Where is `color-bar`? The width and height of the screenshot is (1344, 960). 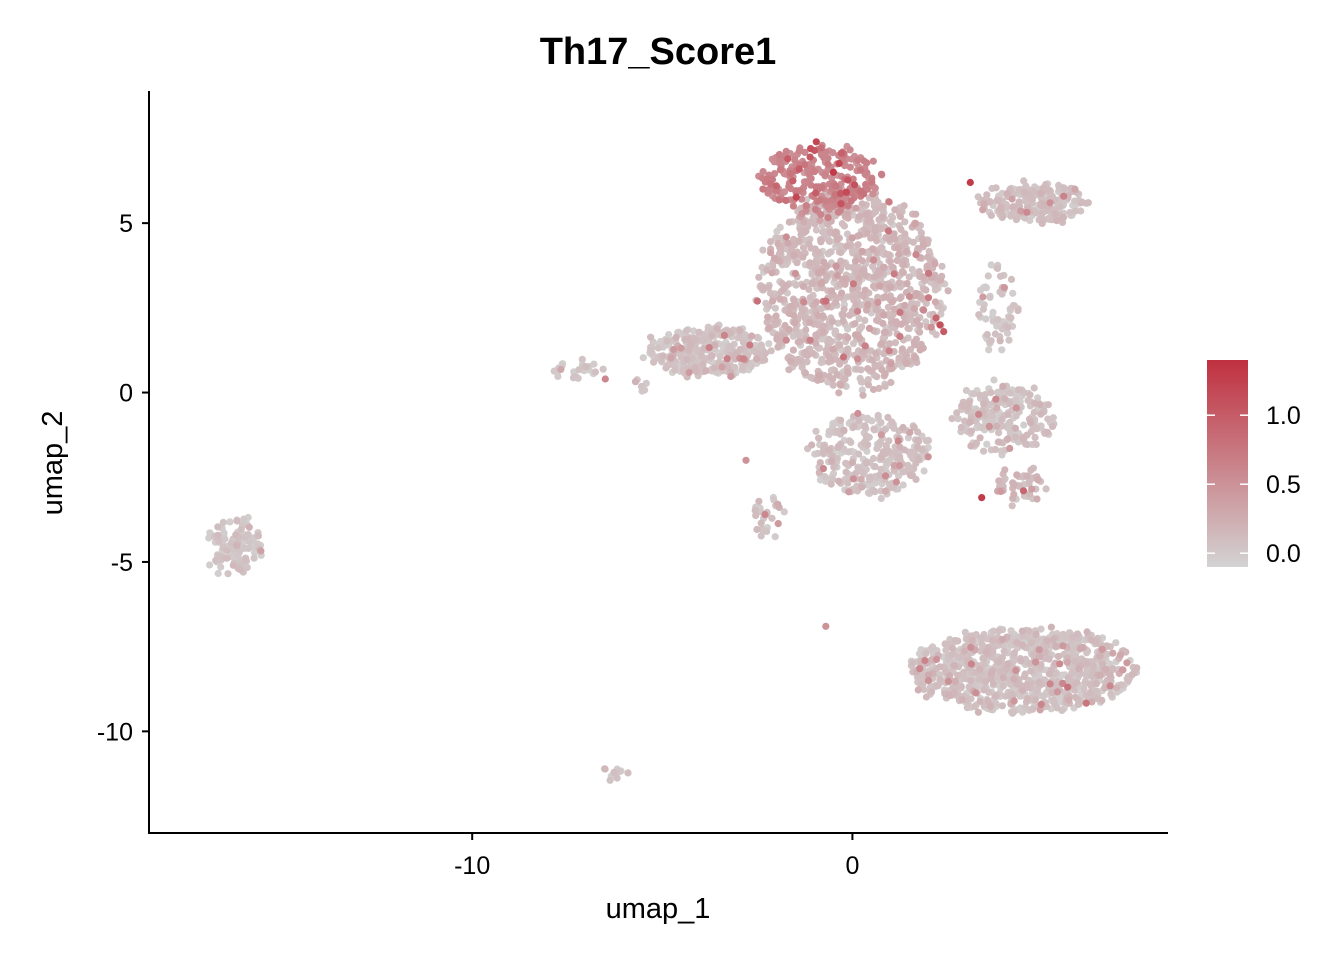 color-bar is located at coordinates (1227, 463).